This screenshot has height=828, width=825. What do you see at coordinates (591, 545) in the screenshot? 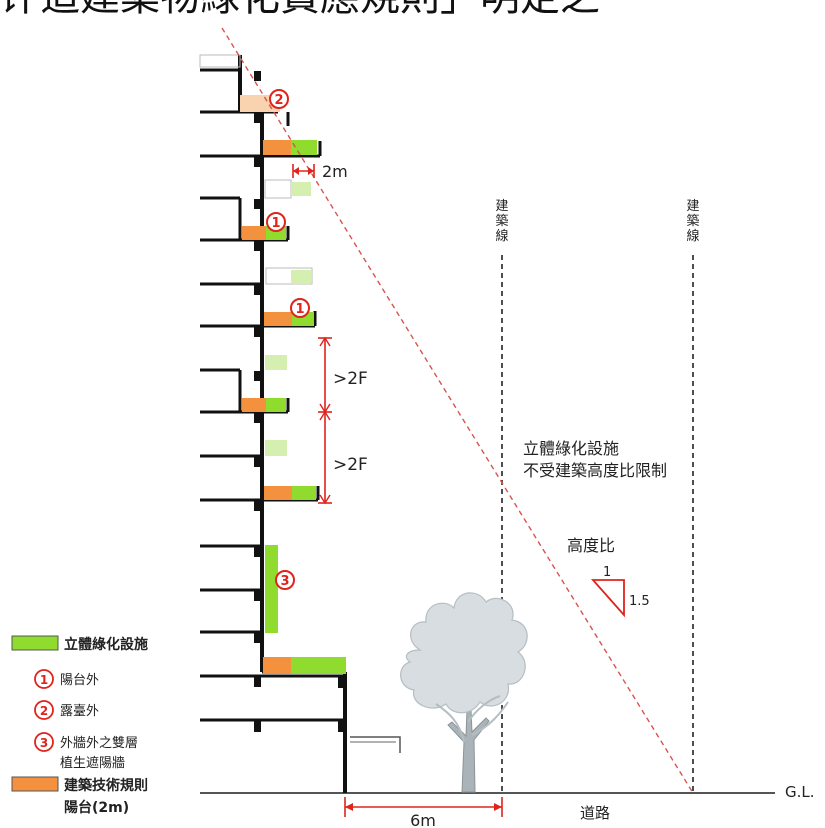
I see `height-ratio-label: 高度比` at bounding box center [591, 545].